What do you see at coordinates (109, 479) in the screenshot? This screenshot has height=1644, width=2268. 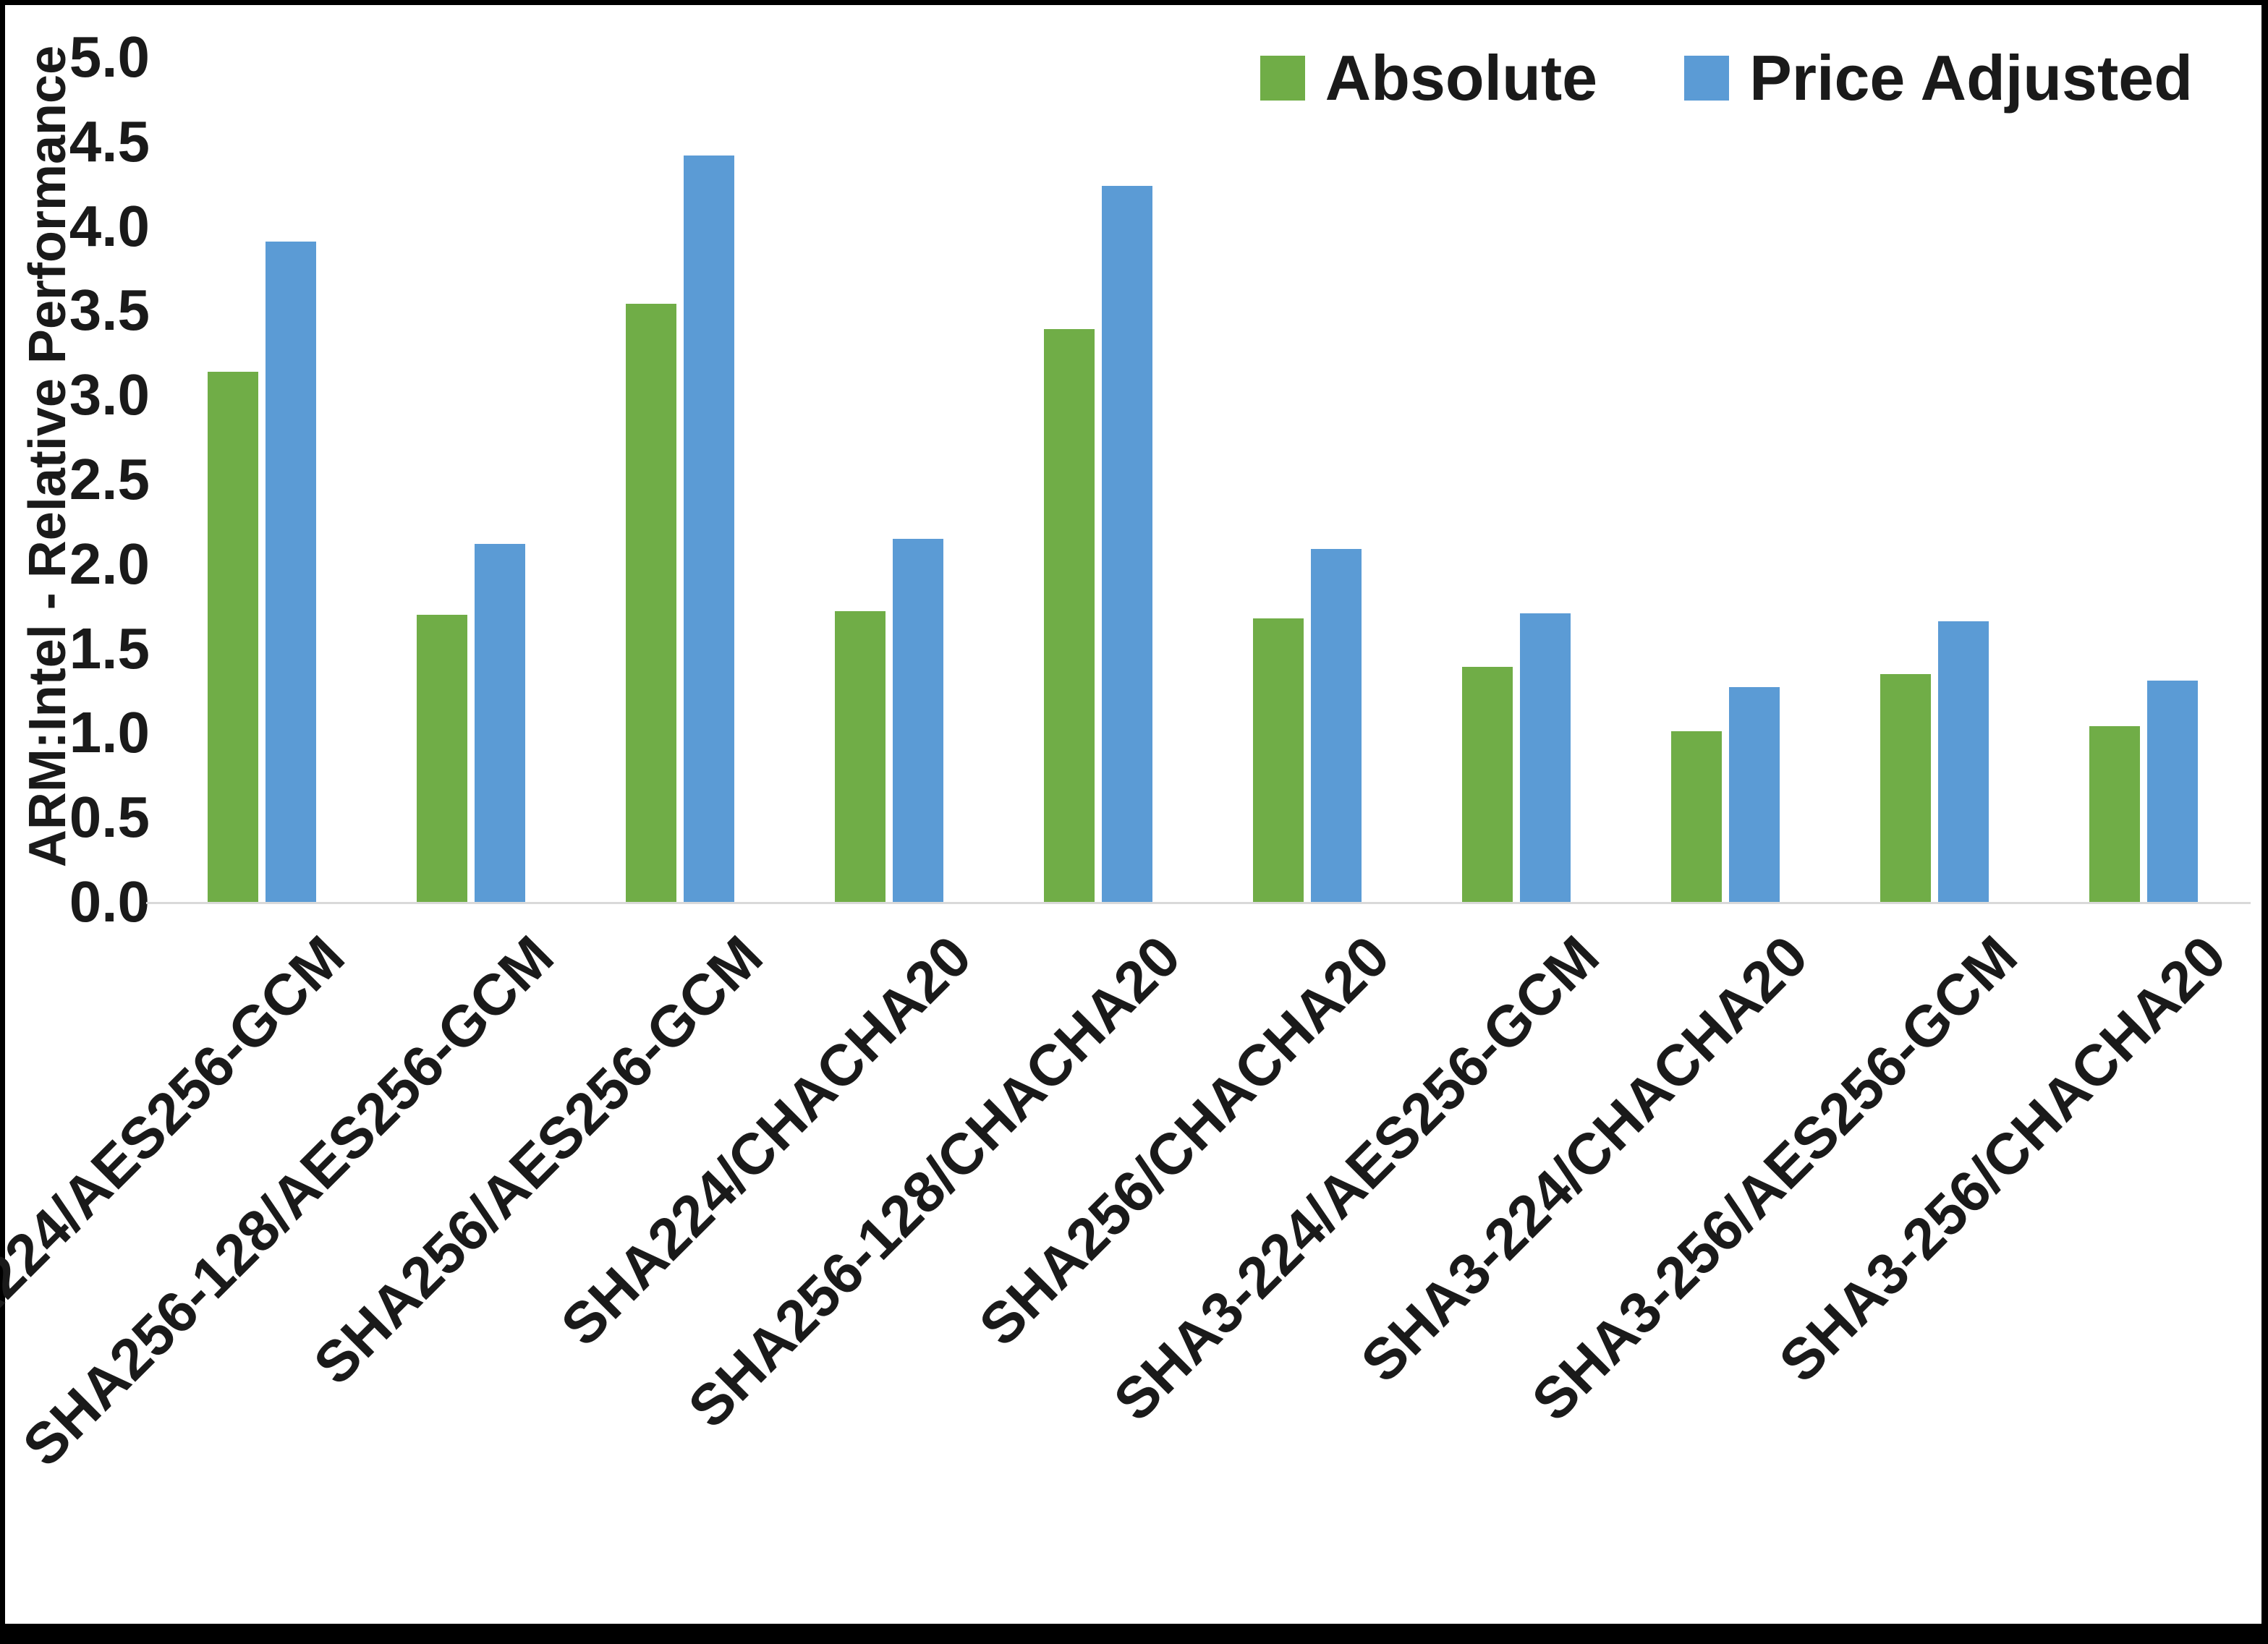 I see `y-tick-label: 2.5` at bounding box center [109, 479].